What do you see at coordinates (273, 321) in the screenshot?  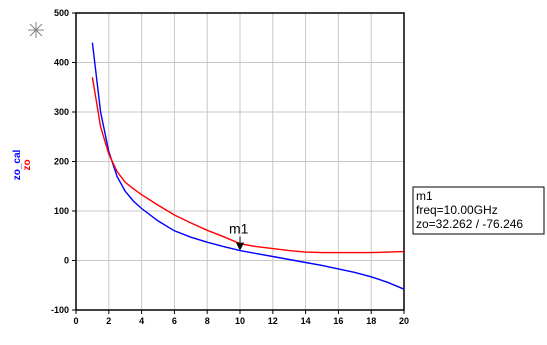 I see `x-tick-label: 12` at bounding box center [273, 321].